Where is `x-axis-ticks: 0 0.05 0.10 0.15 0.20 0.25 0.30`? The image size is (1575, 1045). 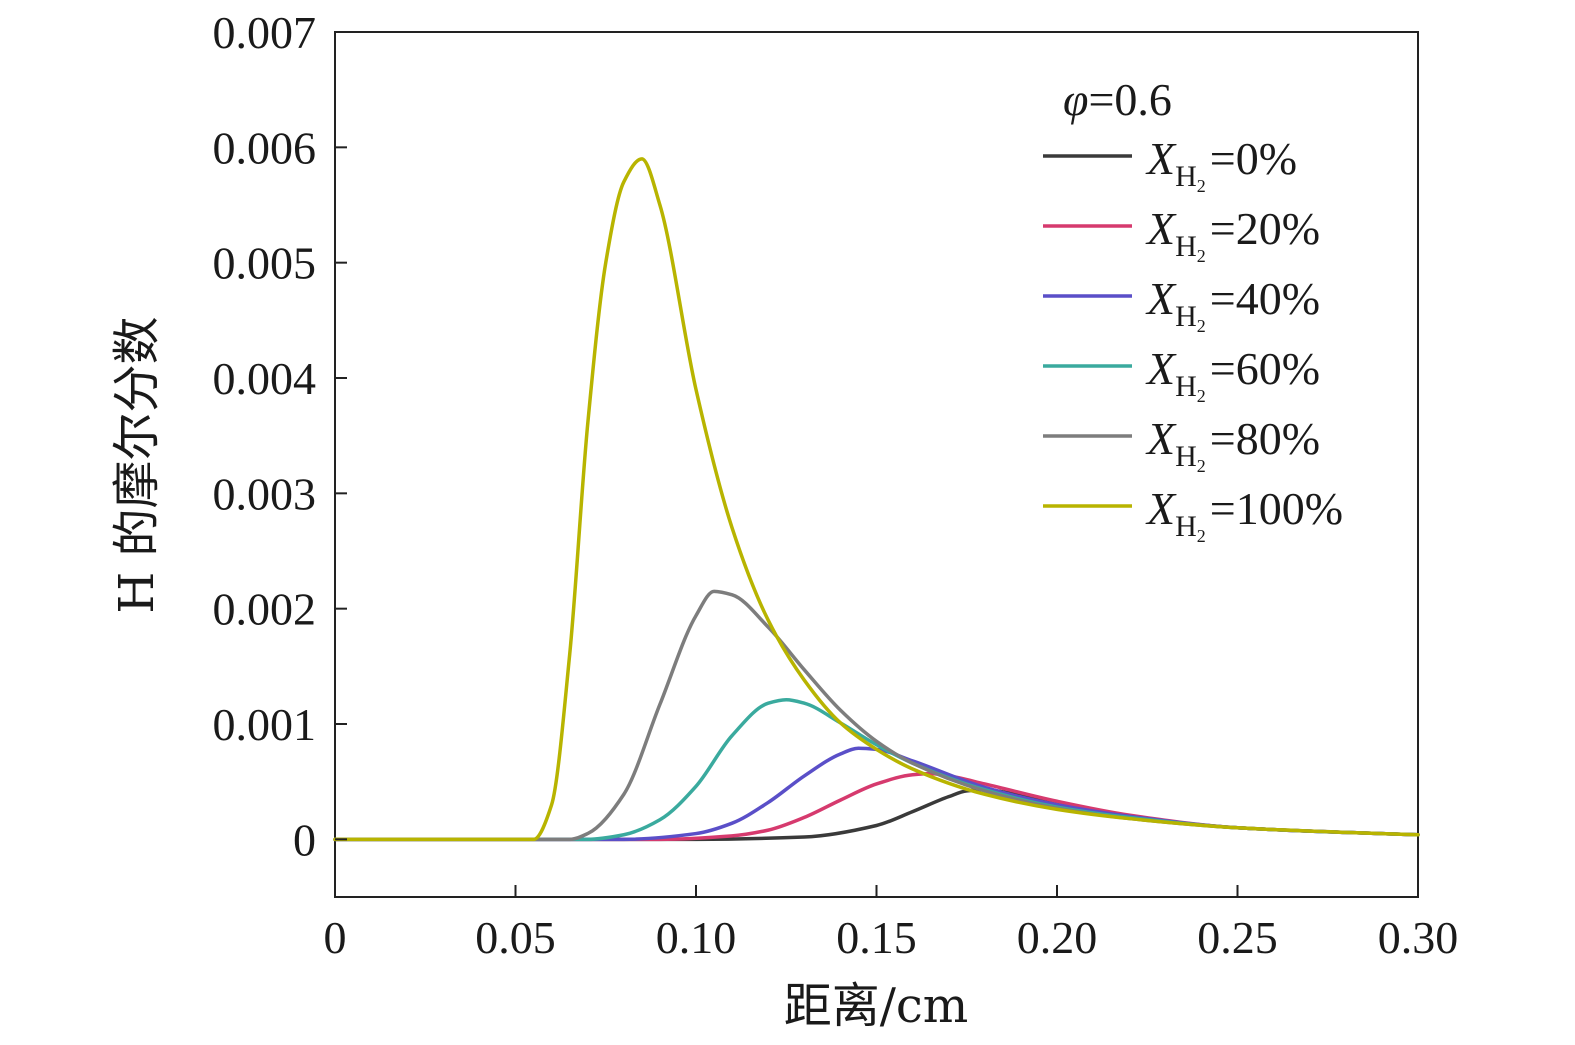 x-axis-ticks: 0 0.05 0.10 0.15 0.20 0.25 0.30 is located at coordinates (891, 924).